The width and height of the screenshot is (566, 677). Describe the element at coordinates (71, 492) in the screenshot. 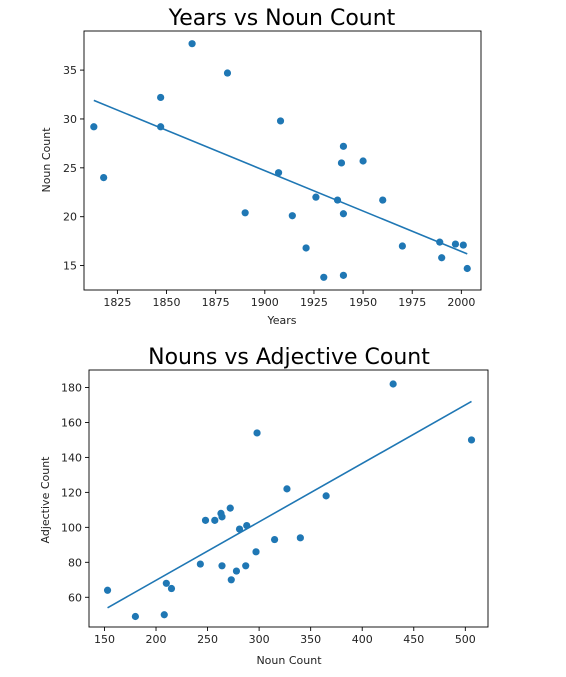

I see `y-tick-label: 120` at that location.